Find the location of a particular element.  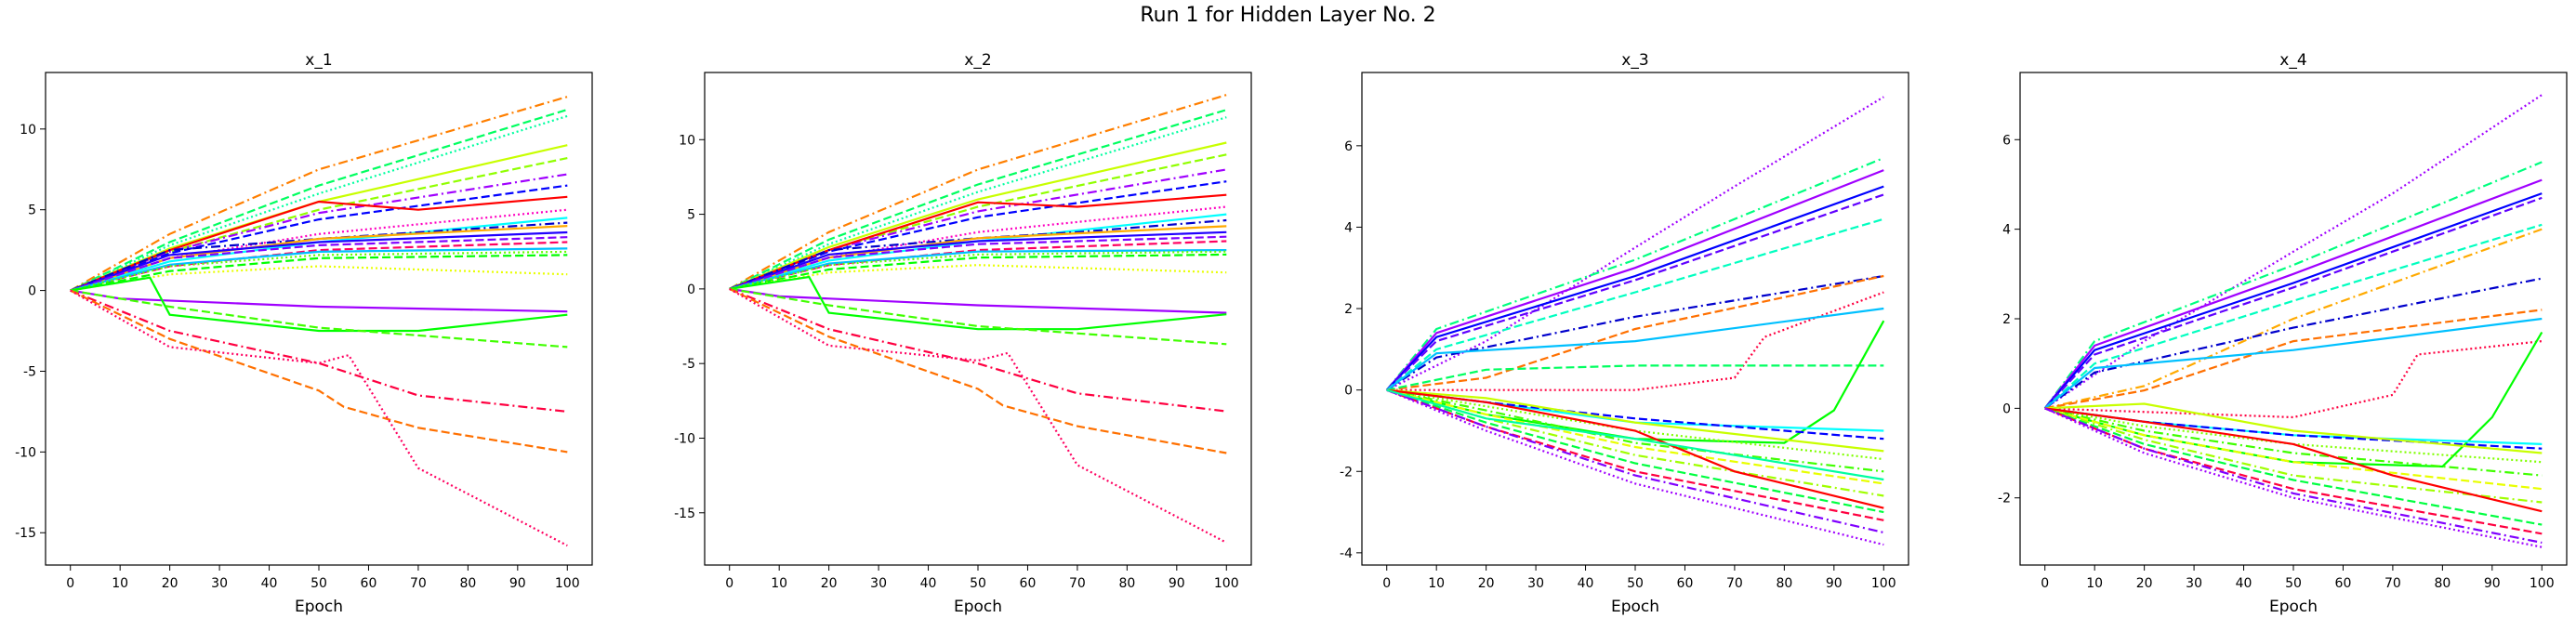

x-tick-label: 70 is located at coordinates (2392, 583).